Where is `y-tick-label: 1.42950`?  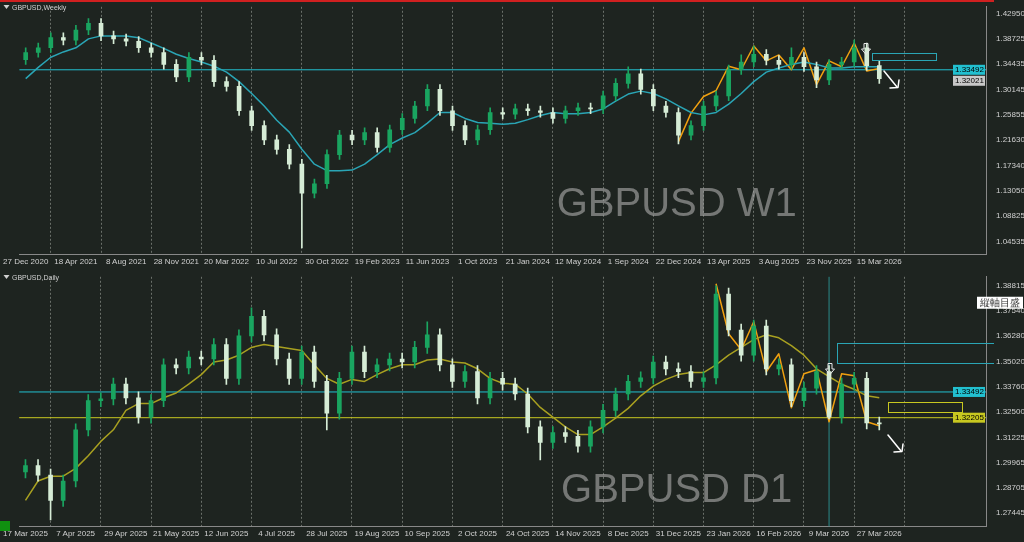
y-tick-label: 1.42950 is located at coordinates (1010, 13).